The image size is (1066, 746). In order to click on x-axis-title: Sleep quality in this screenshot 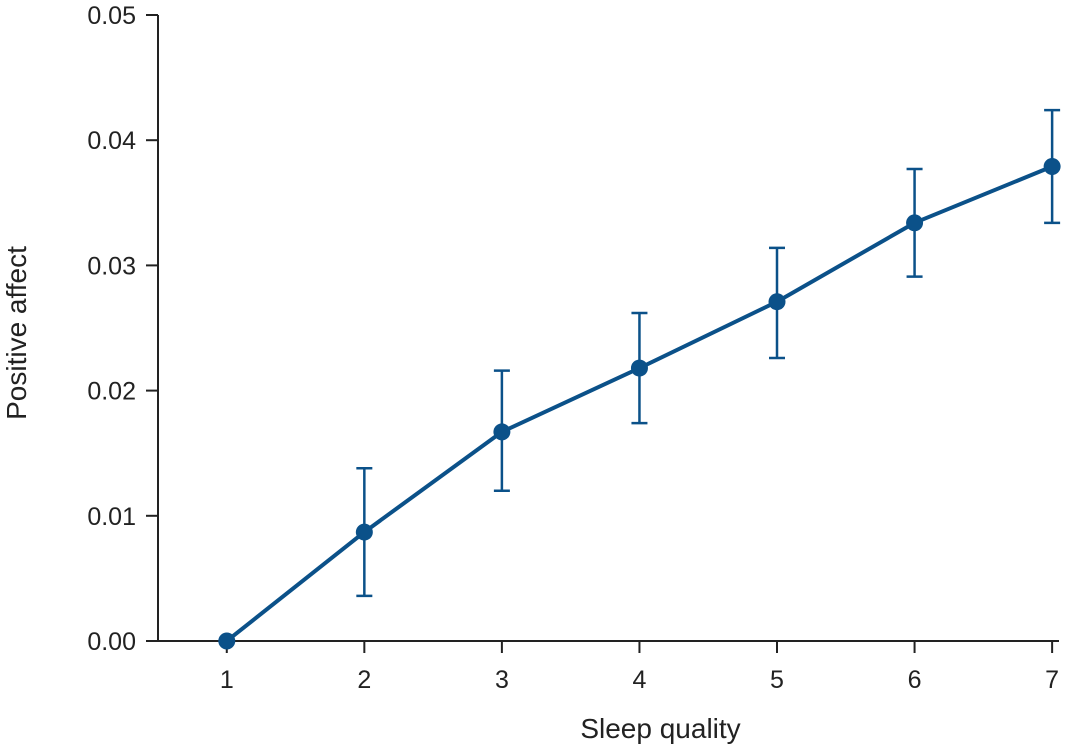, I will do `click(660, 728)`.